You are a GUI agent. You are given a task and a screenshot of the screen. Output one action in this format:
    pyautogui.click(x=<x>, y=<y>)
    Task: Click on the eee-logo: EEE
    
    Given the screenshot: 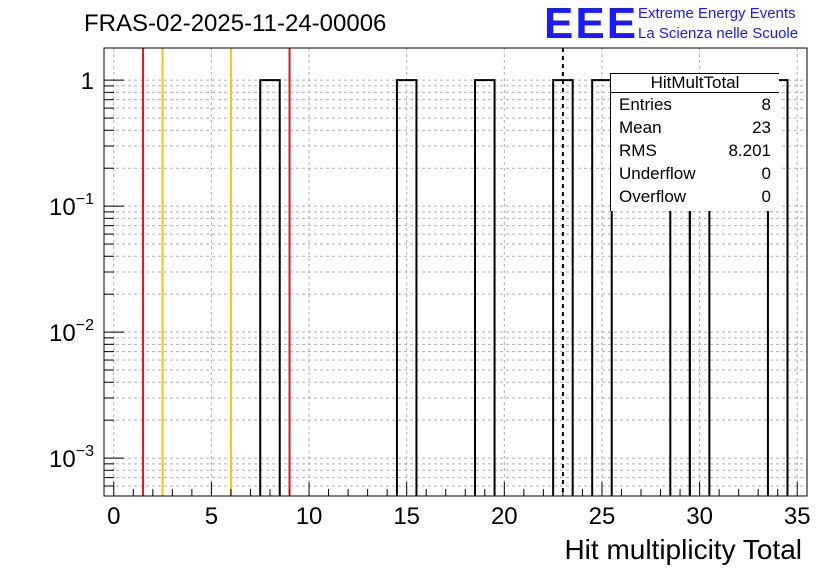 What is the action you would take?
    pyautogui.click(x=591, y=24)
    